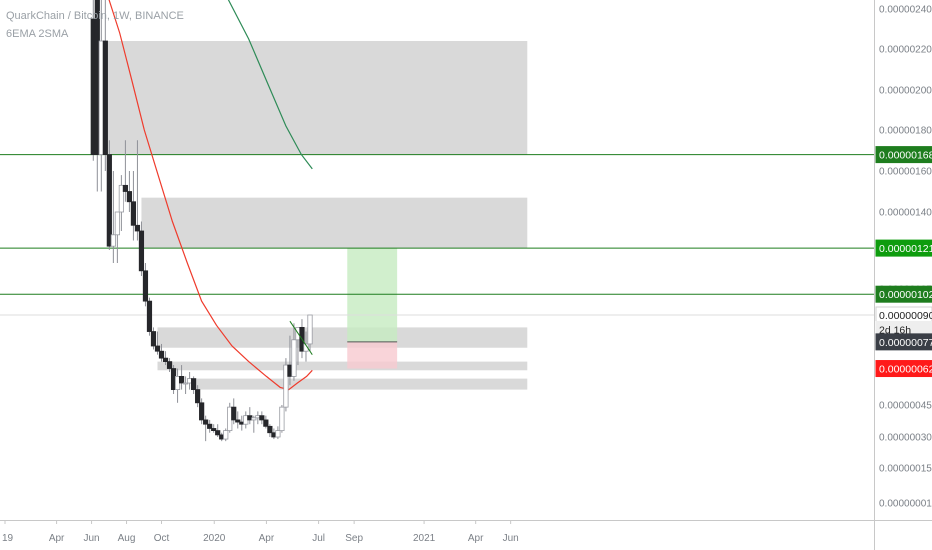 This screenshot has height=550, width=932. I want to click on y-tick-label: 0.00000240, so click(905, 10).